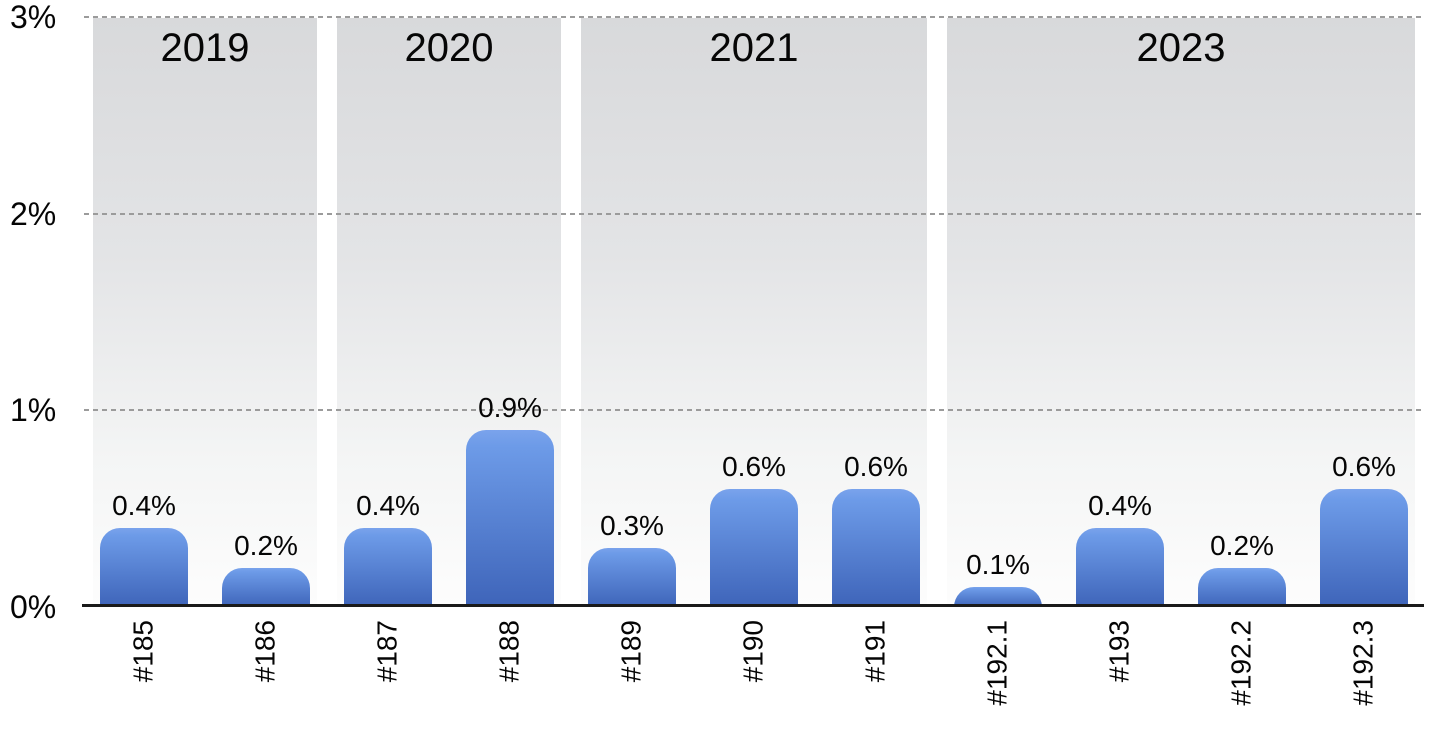 Image resolution: width=1436 pixels, height=731 pixels. Describe the element at coordinates (205, 312) in the screenshot. I see `year-band-2019` at that location.